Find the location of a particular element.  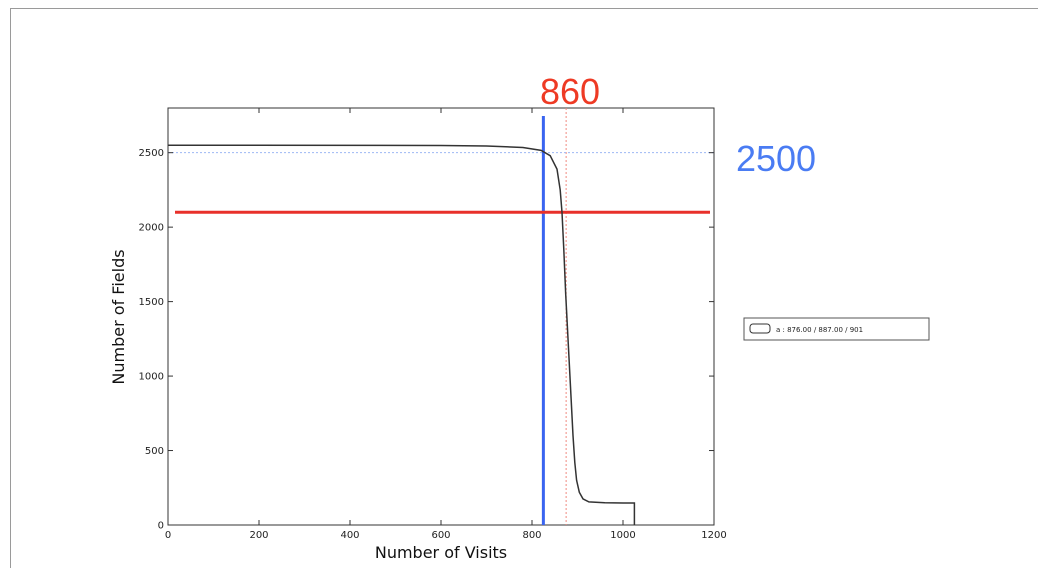

x-tick-label: 0 is located at coordinates (168, 535).